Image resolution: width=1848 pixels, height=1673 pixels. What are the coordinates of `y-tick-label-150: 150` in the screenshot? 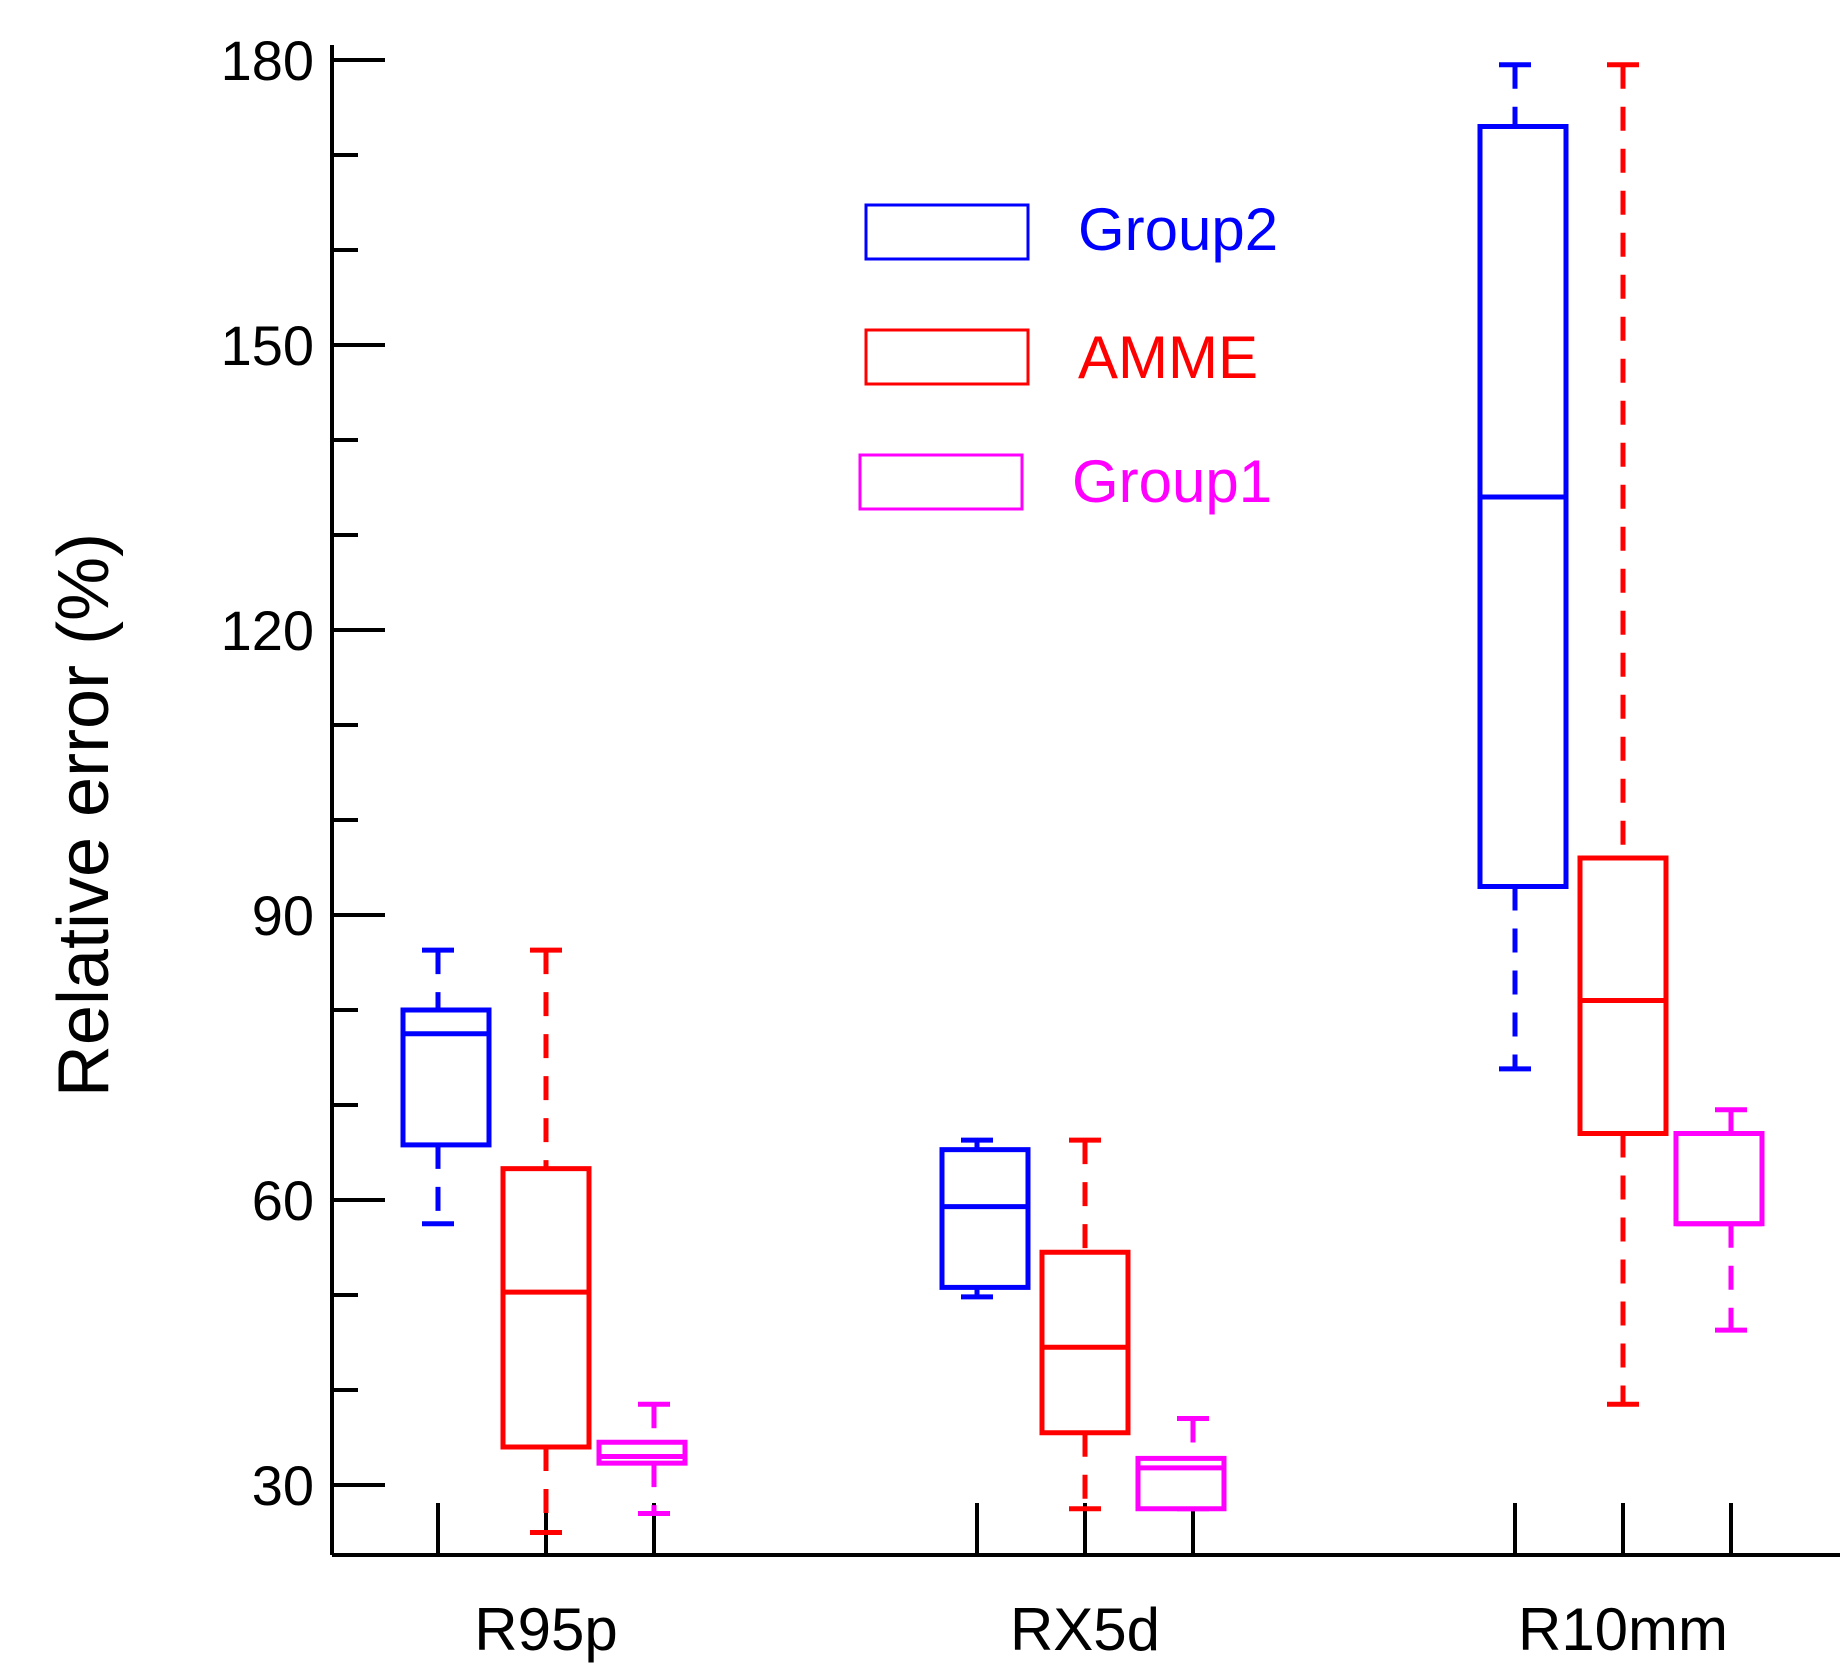 It's located at (267, 345).